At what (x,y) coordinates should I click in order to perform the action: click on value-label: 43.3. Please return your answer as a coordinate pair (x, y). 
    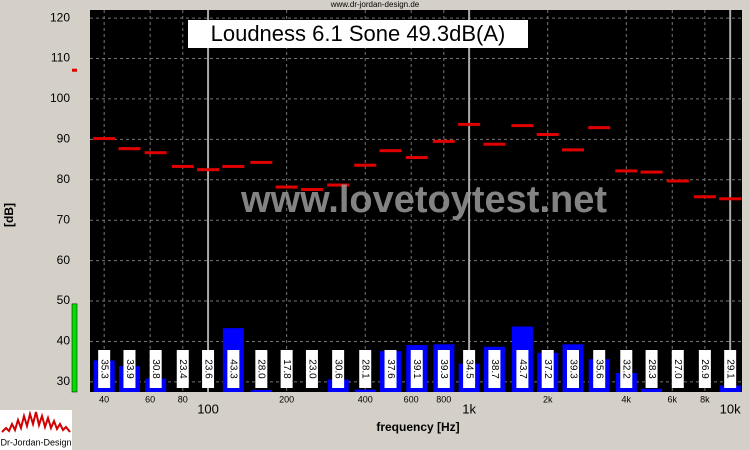
    Looking at the image, I should click on (233, 369).